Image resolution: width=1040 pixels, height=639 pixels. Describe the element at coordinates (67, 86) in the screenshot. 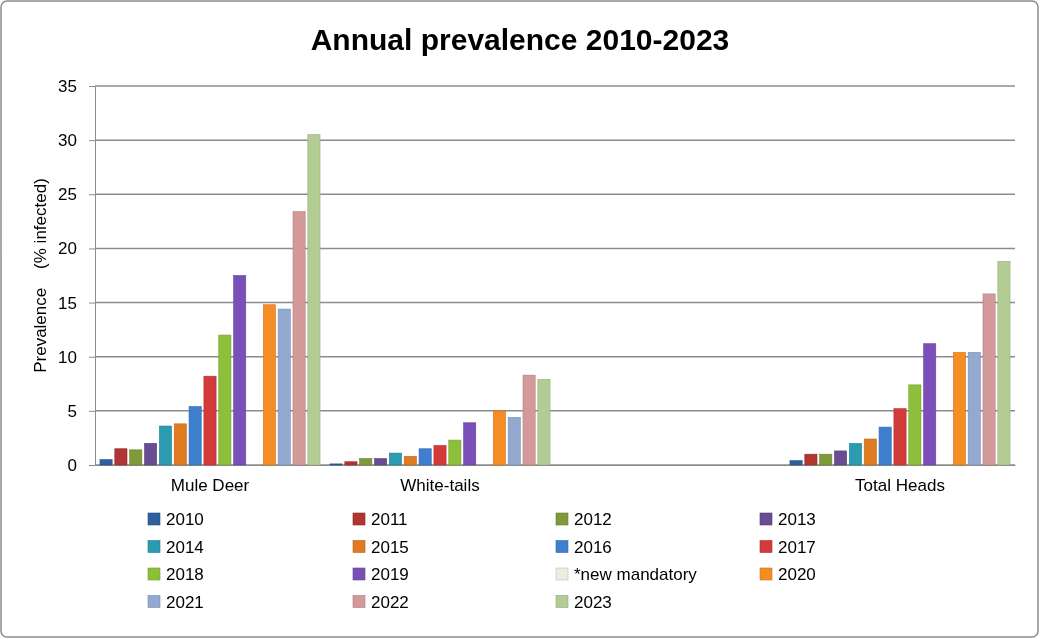

I see `y-tick-label: 35` at that location.